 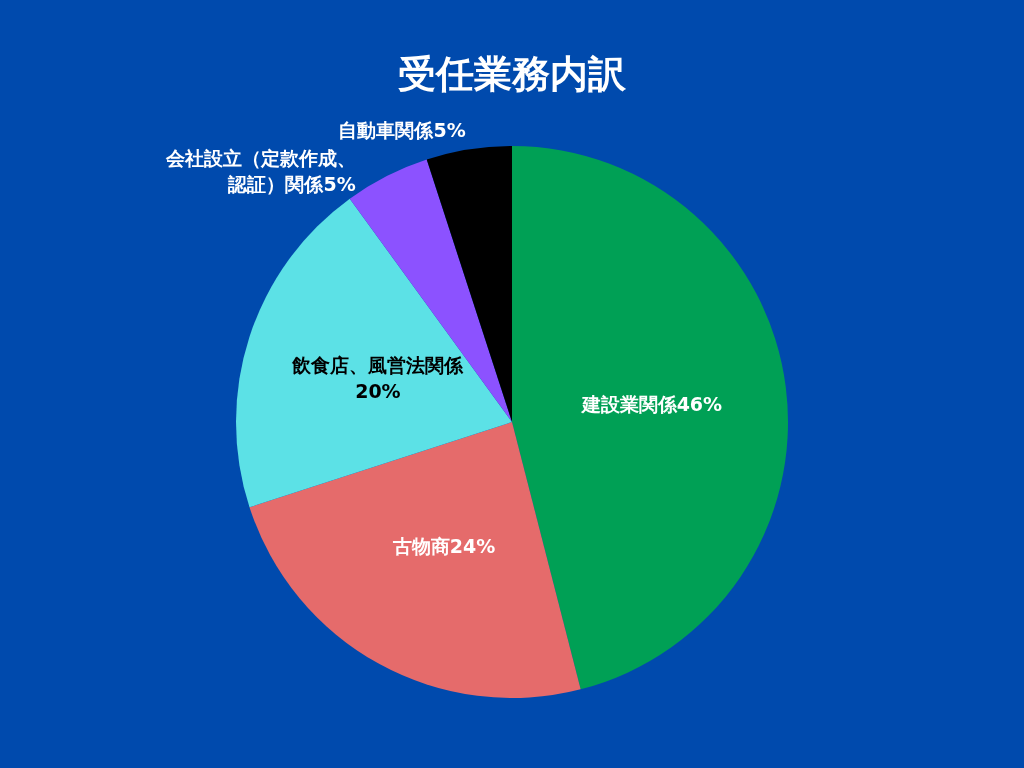 What do you see at coordinates (378, 391) in the screenshot?
I see `data-label: 20%` at bounding box center [378, 391].